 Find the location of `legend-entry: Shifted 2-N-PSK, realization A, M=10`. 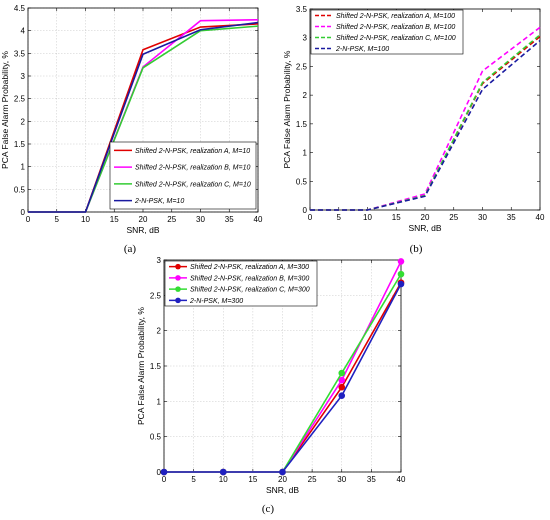

legend-entry: Shifted 2-N-PSK, realization A, M=10 is located at coordinates (192, 151).